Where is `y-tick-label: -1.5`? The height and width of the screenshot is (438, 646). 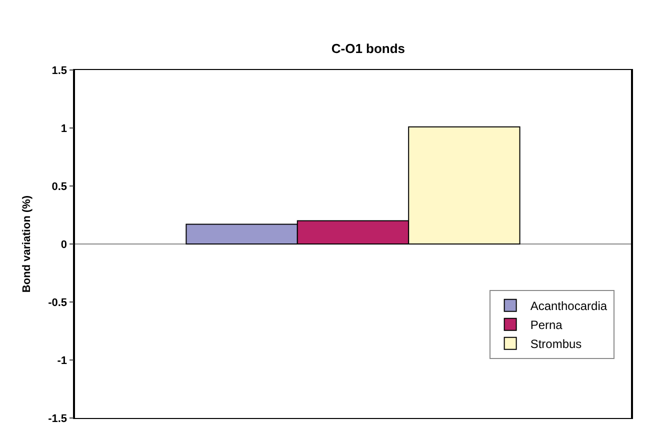
y-tick-label: -1.5 is located at coordinates (58, 418).